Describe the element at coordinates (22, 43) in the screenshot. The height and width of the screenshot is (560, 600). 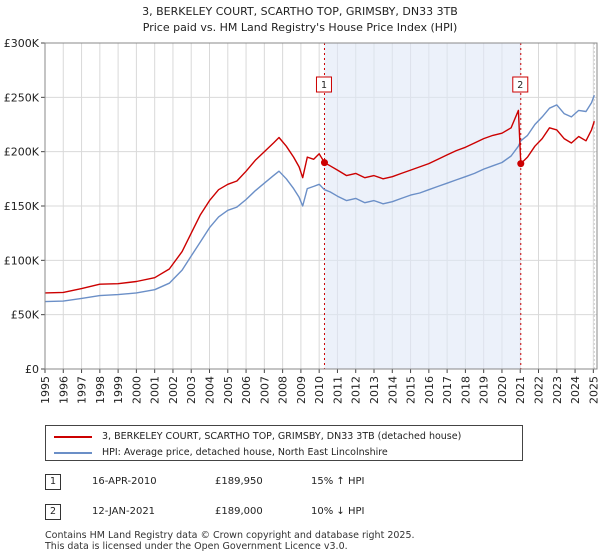
I see `y-tick-label: £300K` at that location.